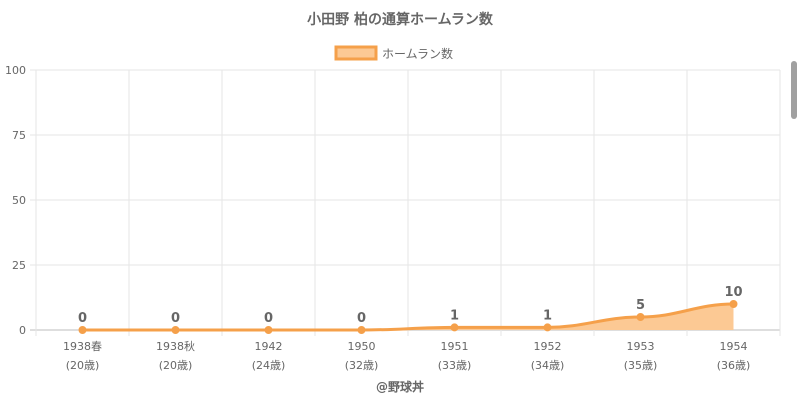 The image size is (800, 400). What do you see at coordinates (455, 365) in the screenshot?
I see `x-tick-sublabel: (33歳)` at bounding box center [455, 365].